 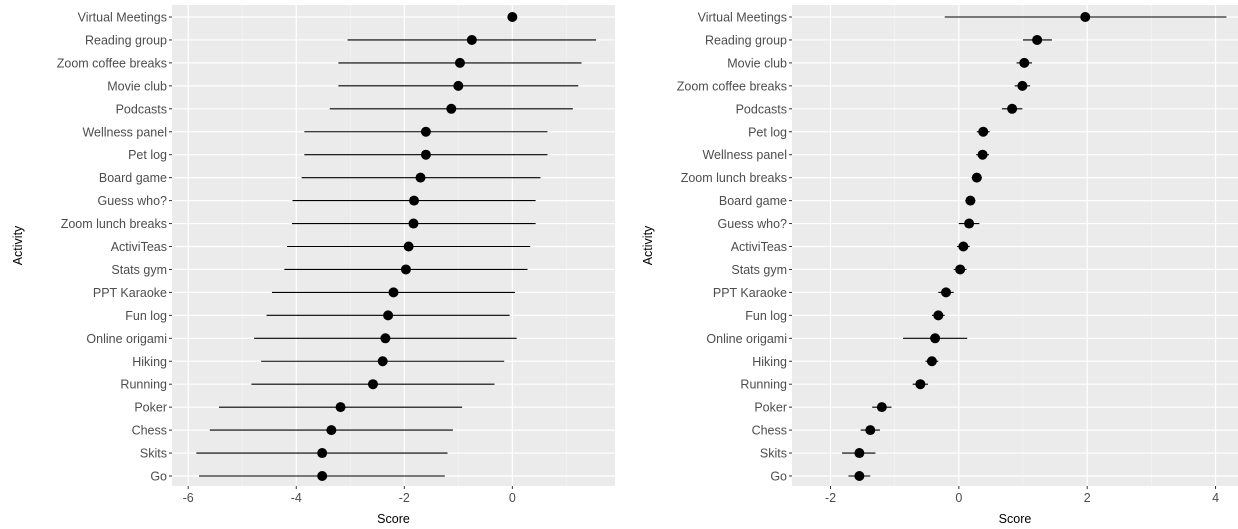 What do you see at coordinates (1215, 498) in the screenshot?
I see `x-tick-label: 4` at bounding box center [1215, 498].